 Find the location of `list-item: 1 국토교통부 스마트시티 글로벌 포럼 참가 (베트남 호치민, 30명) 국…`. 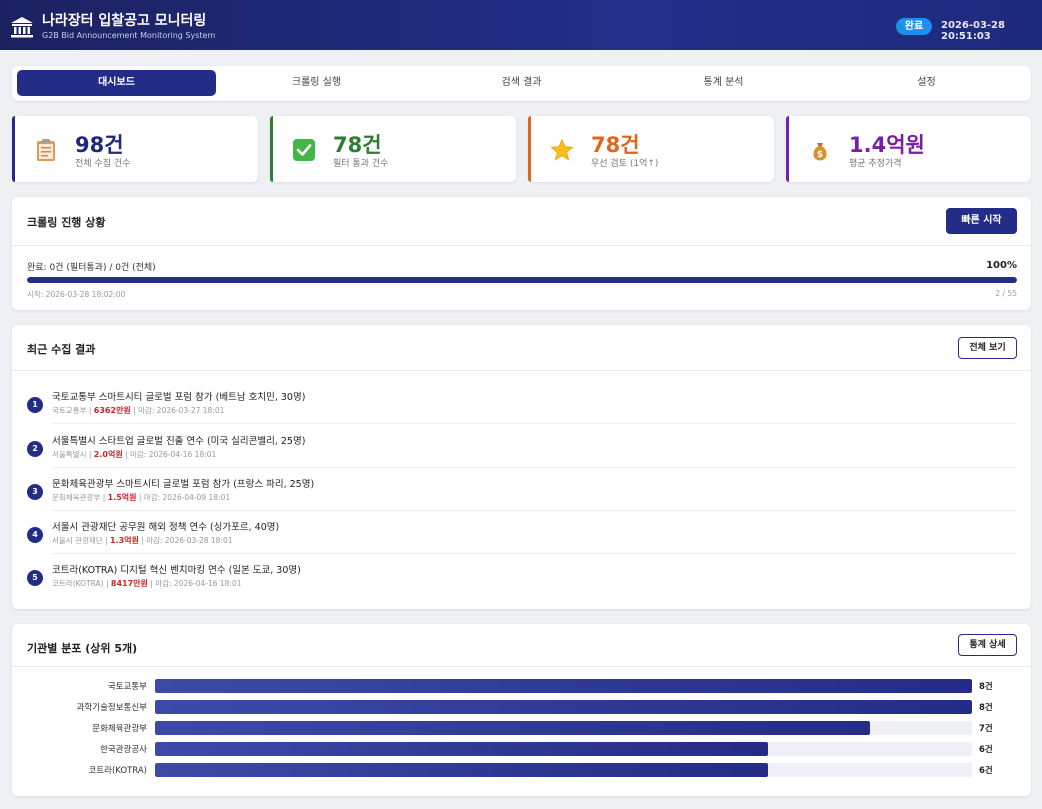

list-item: 1 국토교통부 스마트시티 글로벌 포럼 참가 (베트남 호치민, 30명) 국… is located at coordinates (522, 409).